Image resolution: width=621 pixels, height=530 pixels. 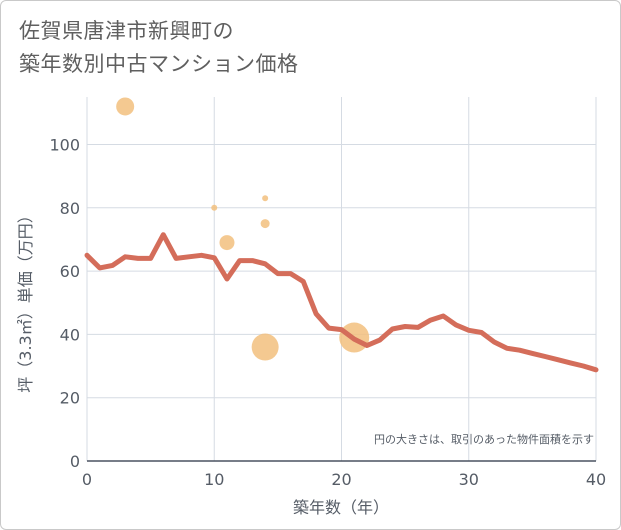 What do you see at coordinates (341, 507) in the screenshot?
I see `x-axis-title: 築年数（年）` at bounding box center [341, 507].